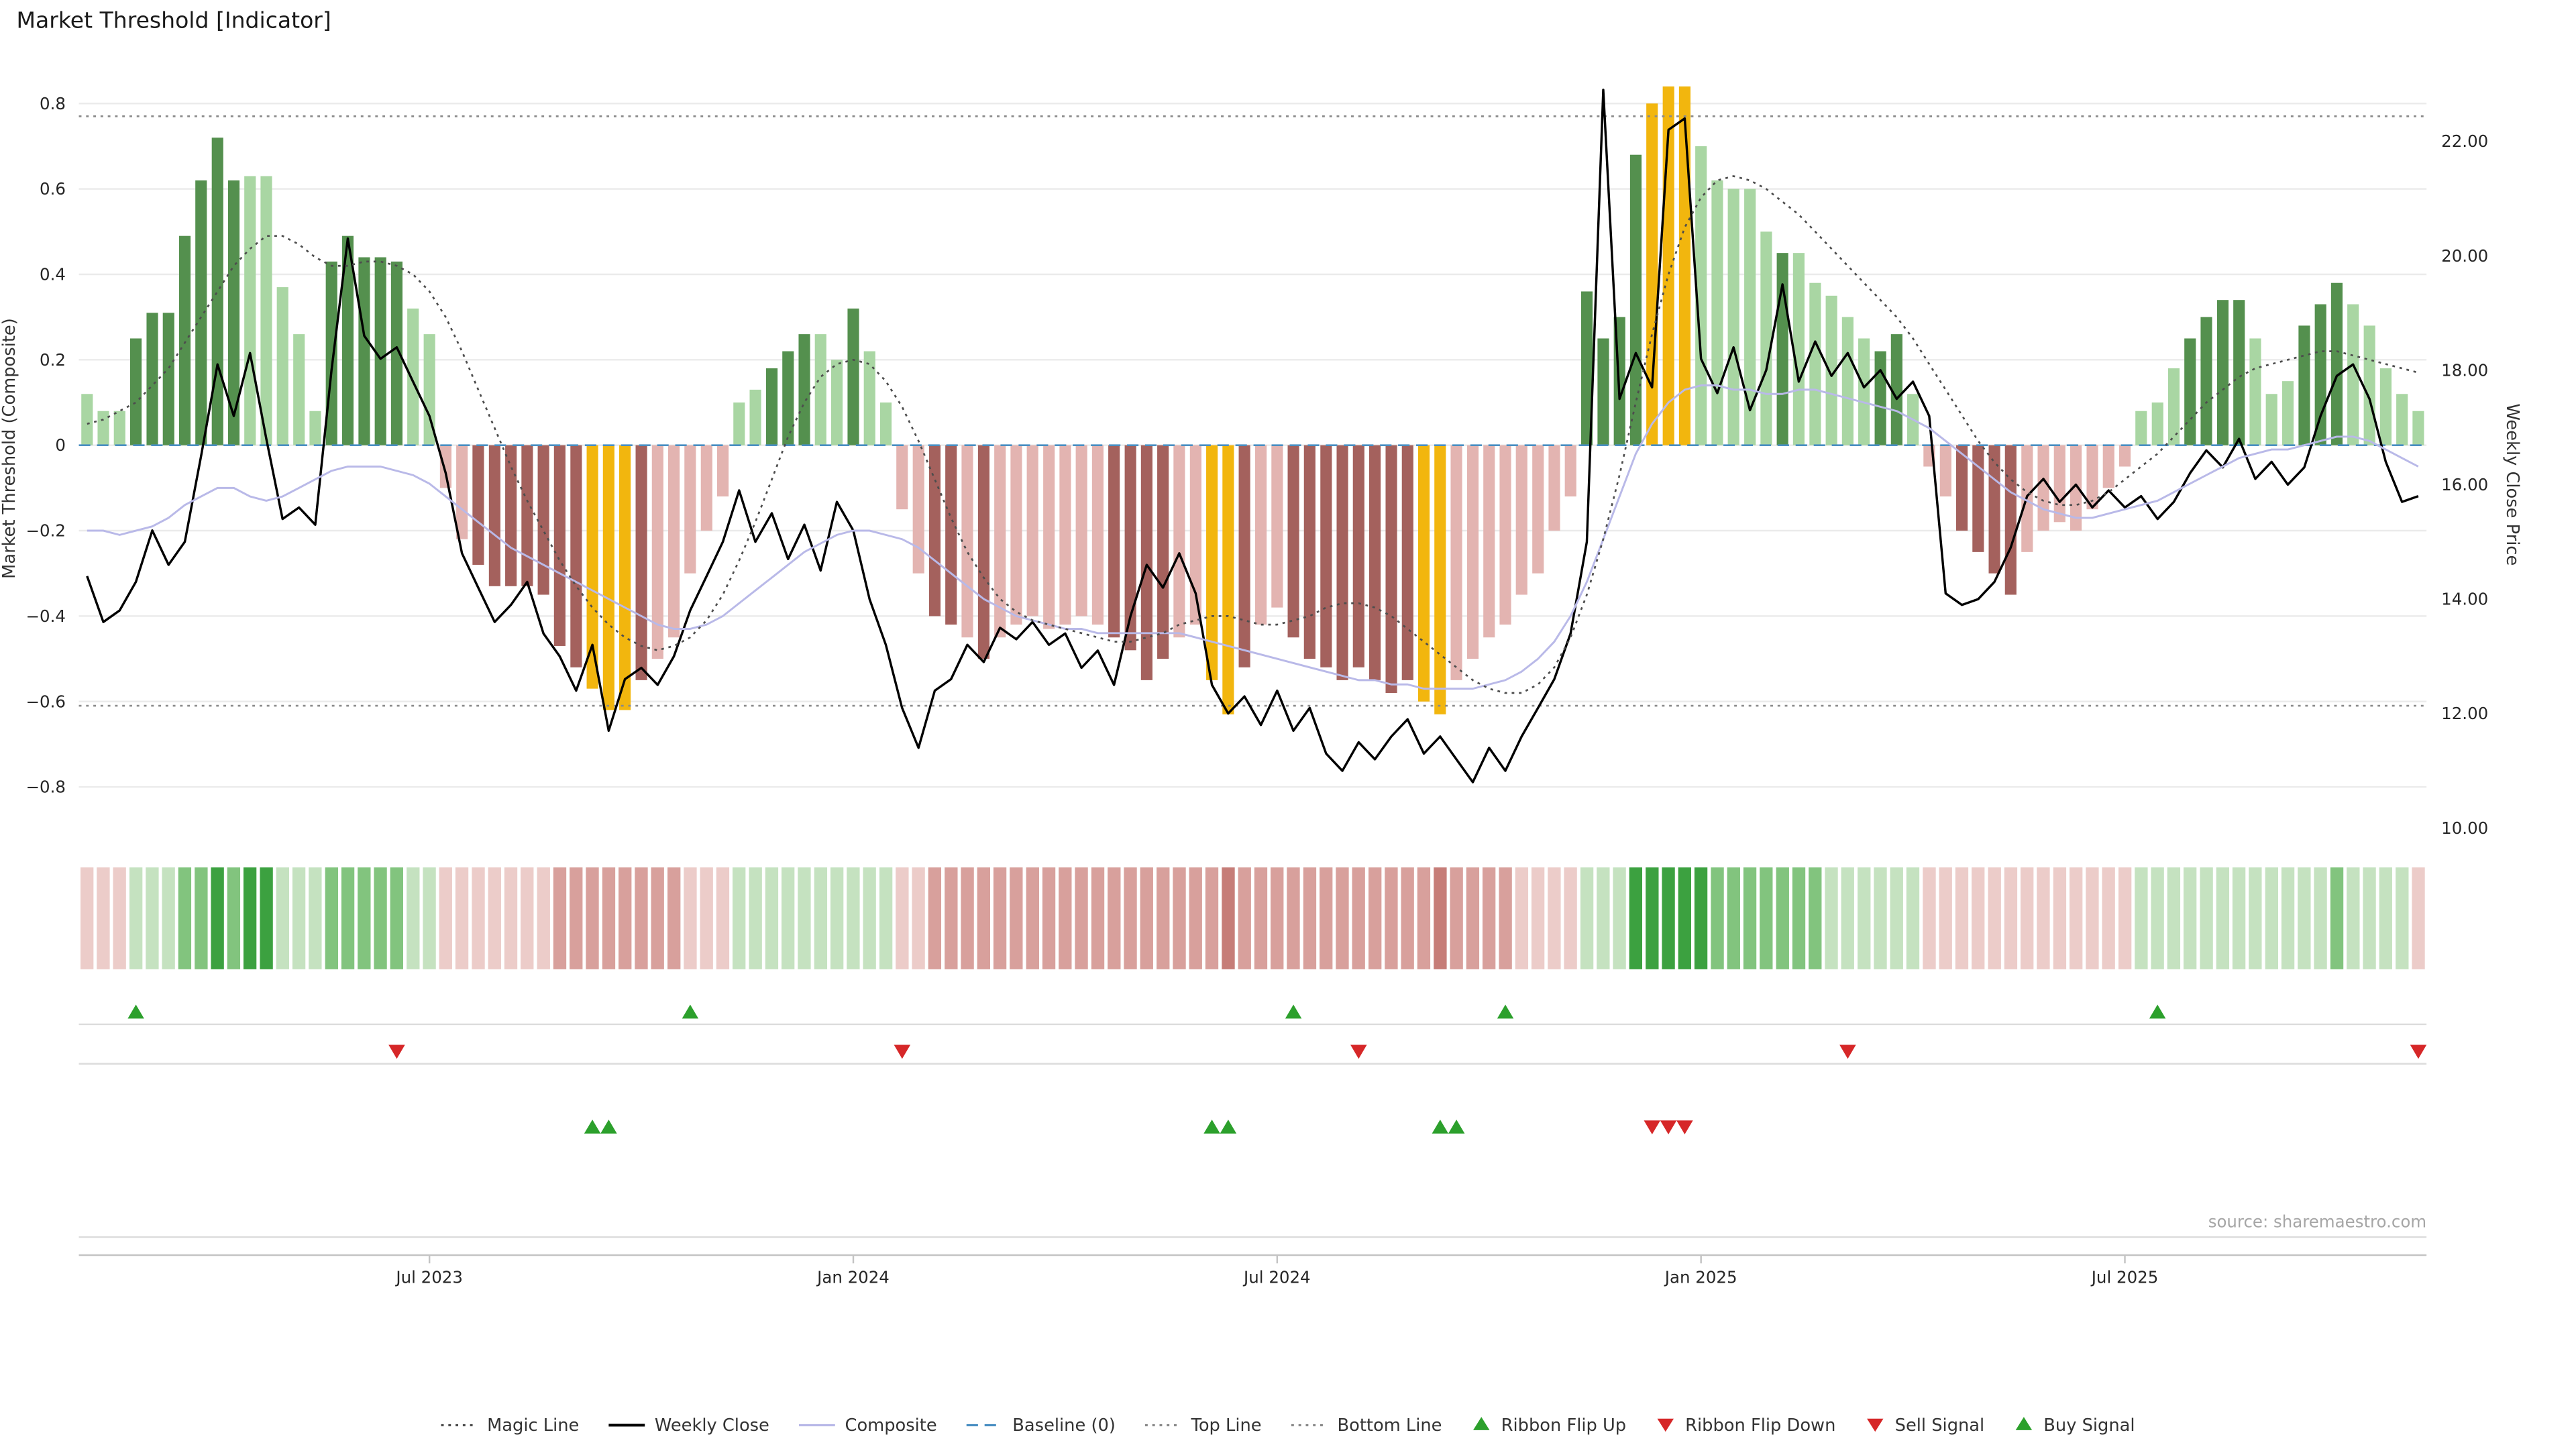 The width and height of the screenshot is (2576, 1449). What do you see at coordinates (2512, 485) in the screenshot?
I see `right-axis-label: Weekly Close Price` at bounding box center [2512, 485].